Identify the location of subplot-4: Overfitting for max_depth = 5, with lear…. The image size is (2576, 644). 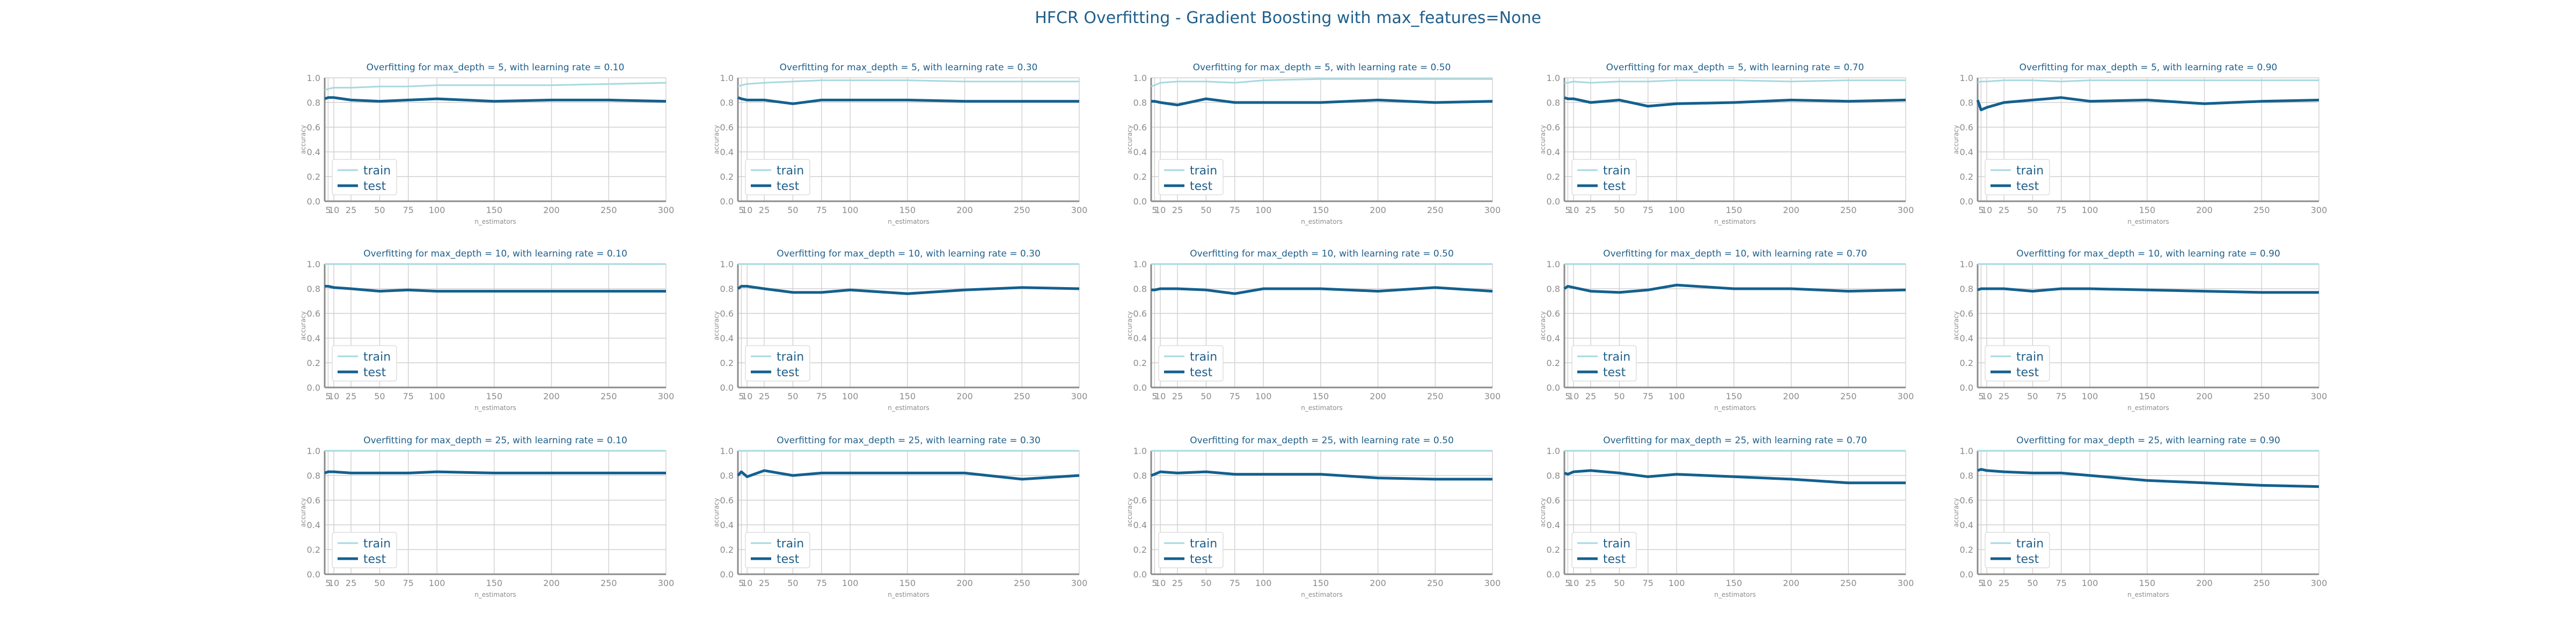
(1726, 143).